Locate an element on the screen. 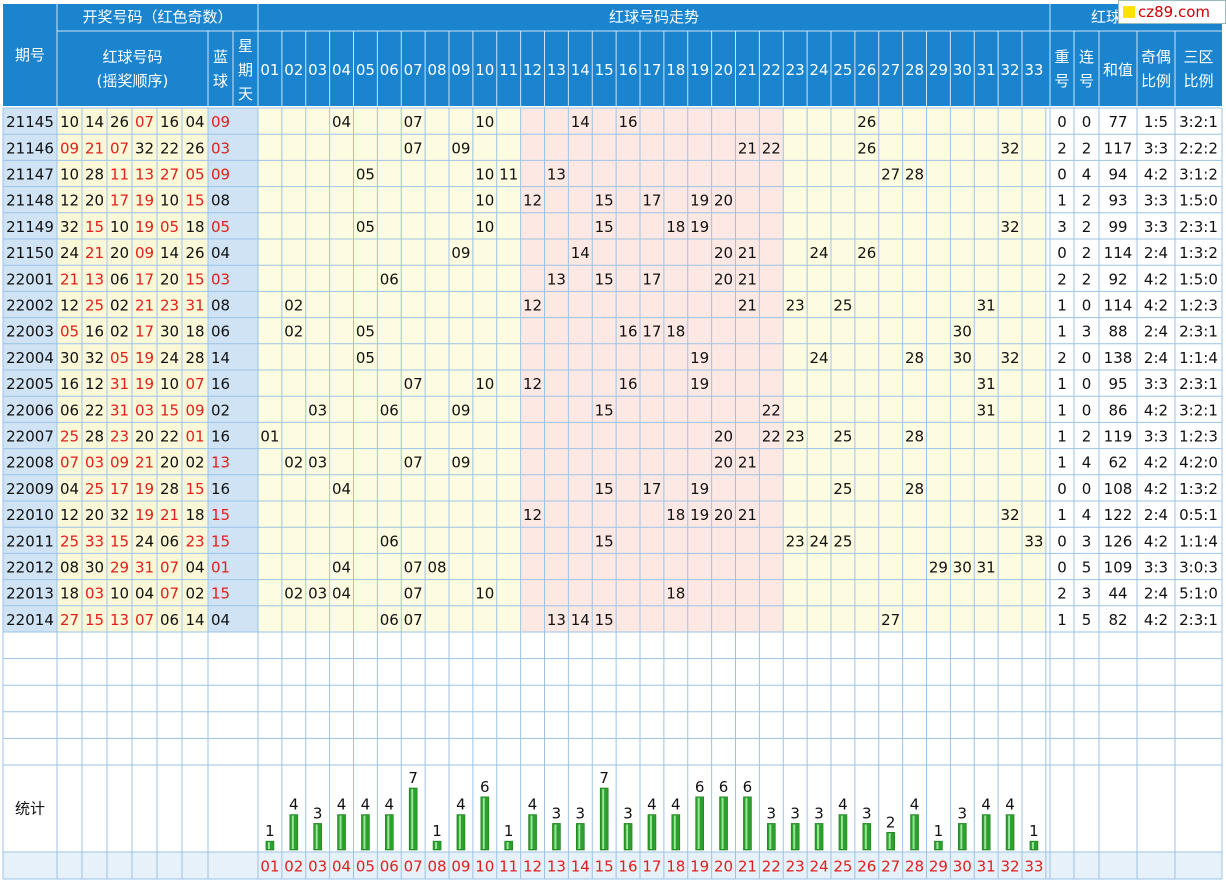 Image resolution: width=1226 pixels, height=883 pixels. red-ball-cell: 02 is located at coordinates (119, 332).